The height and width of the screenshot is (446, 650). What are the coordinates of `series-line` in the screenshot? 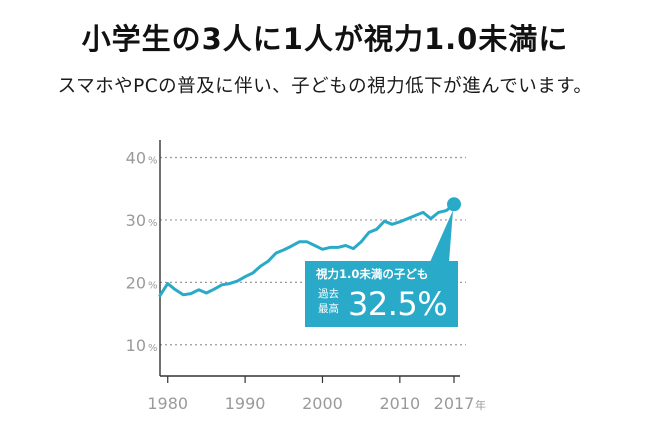 It's located at (307, 249).